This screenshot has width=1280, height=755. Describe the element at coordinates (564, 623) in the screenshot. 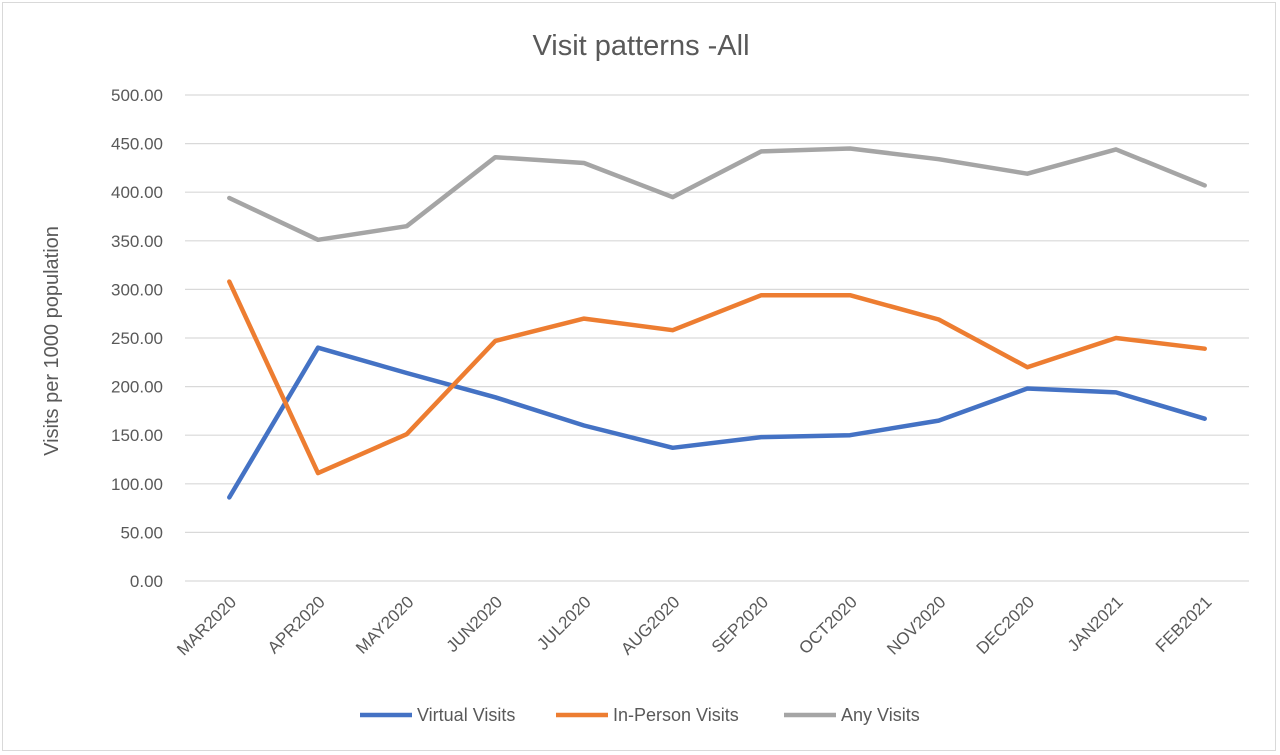

I see `x-tick-label: JUL2020` at that location.